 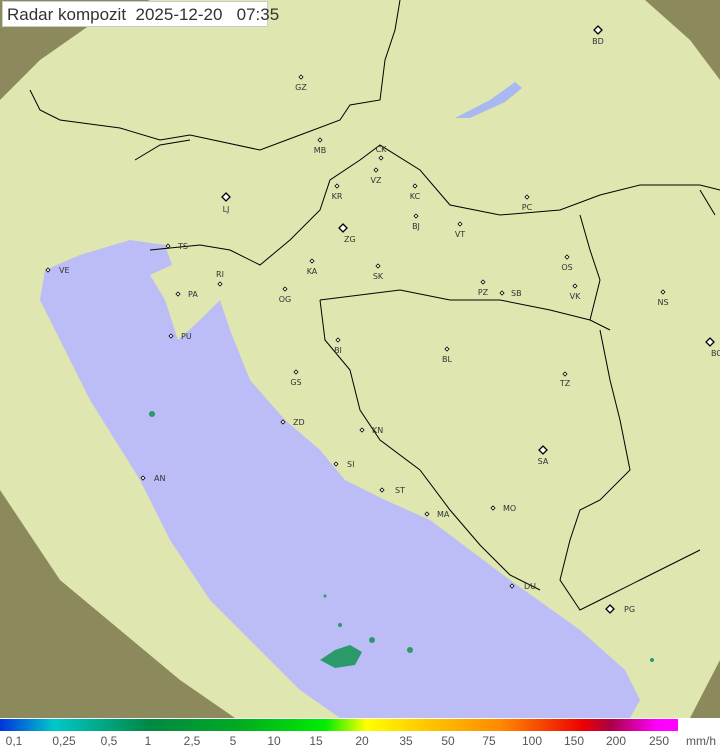 I want to click on city-label: KC, so click(x=415, y=196).